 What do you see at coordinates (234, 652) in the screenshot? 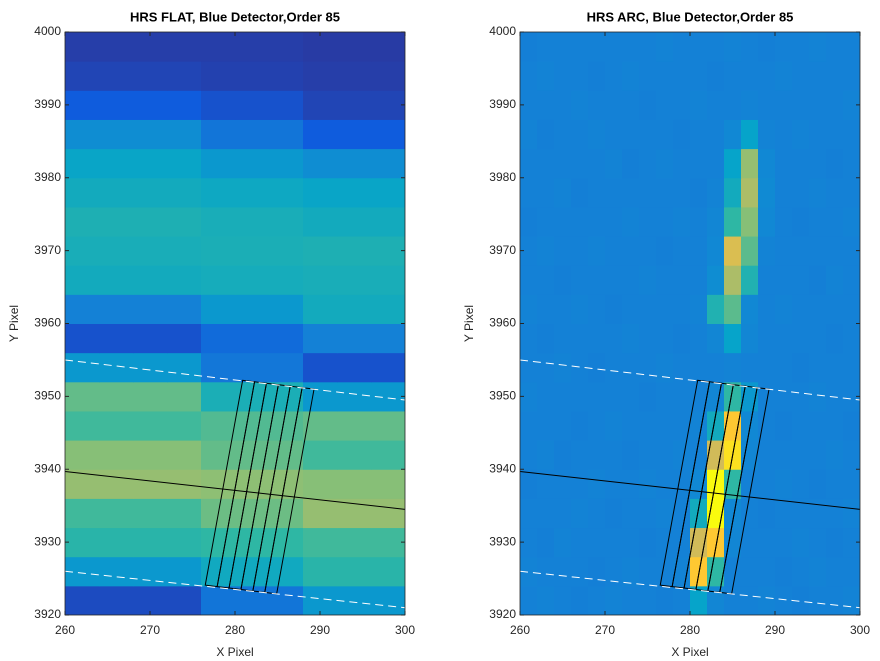
I see `x-axis-label: X Pixel` at bounding box center [234, 652].